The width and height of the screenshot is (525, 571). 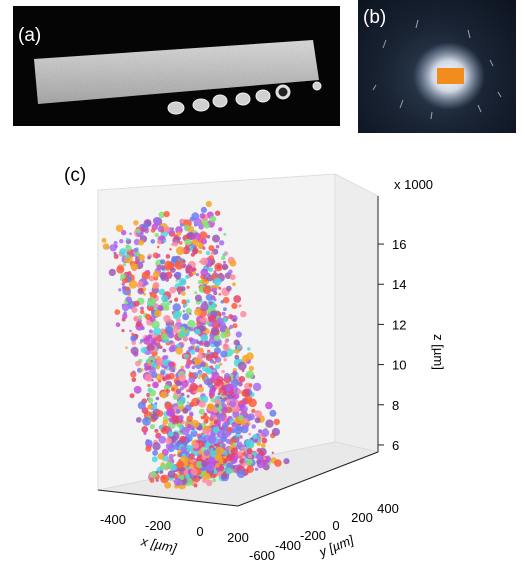 What do you see at coordinates (395, 445) in the screenshot?
I see `z-tick-label: 6` at bounding box center [395, 445].